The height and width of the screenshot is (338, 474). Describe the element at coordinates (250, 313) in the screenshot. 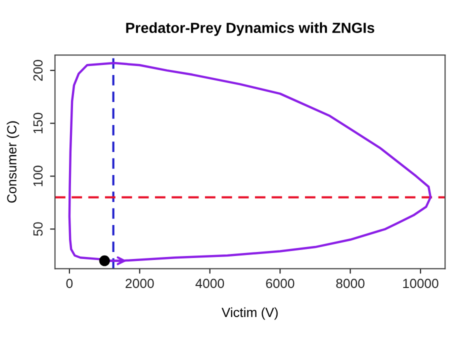

I see `x-axis-title: Victim (V)` at that location.